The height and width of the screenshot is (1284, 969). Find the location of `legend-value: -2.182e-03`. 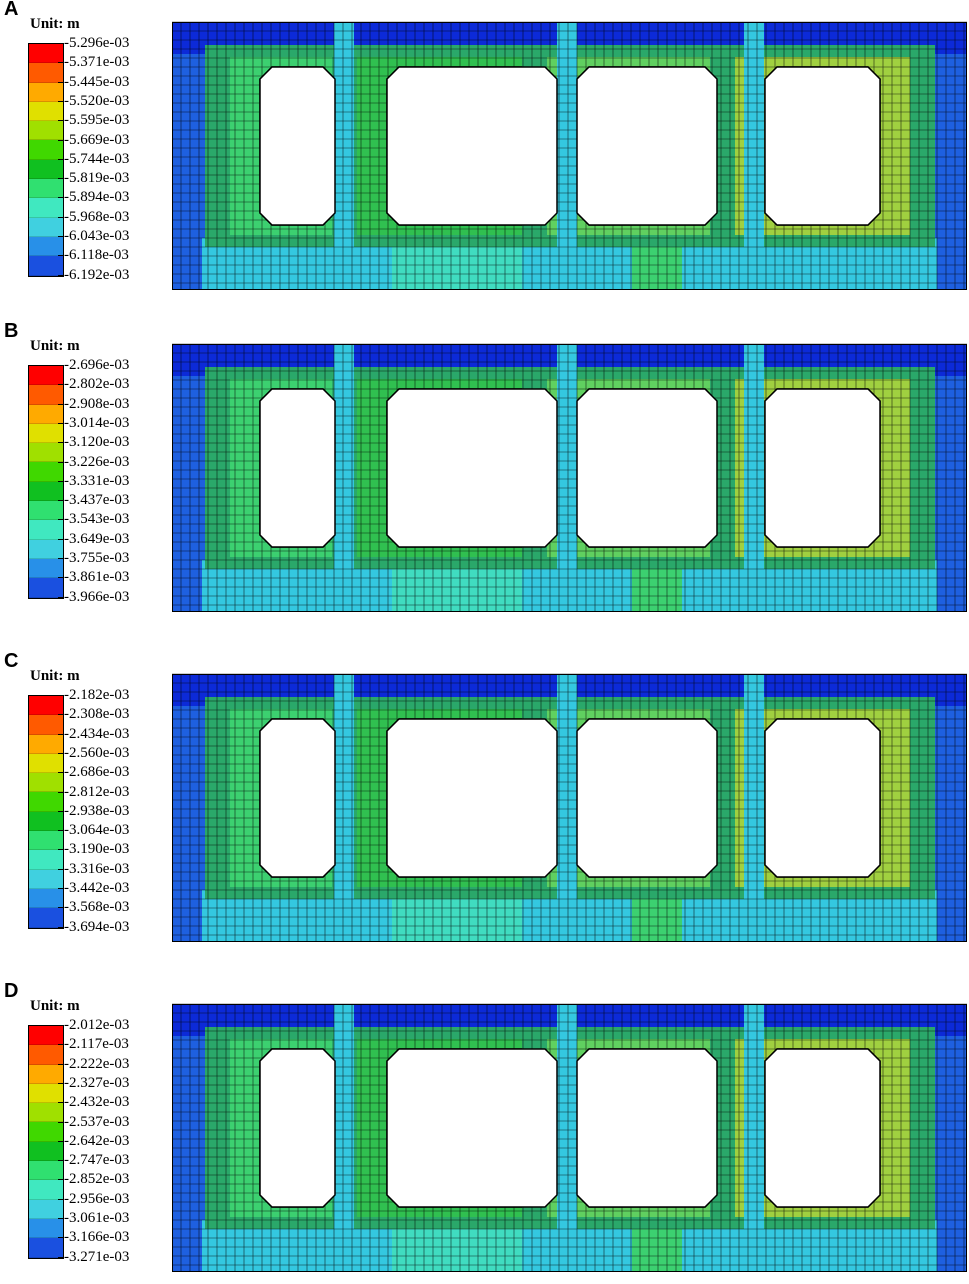

legend-value: -2.182e-03 is located at coordinates (93, 695).